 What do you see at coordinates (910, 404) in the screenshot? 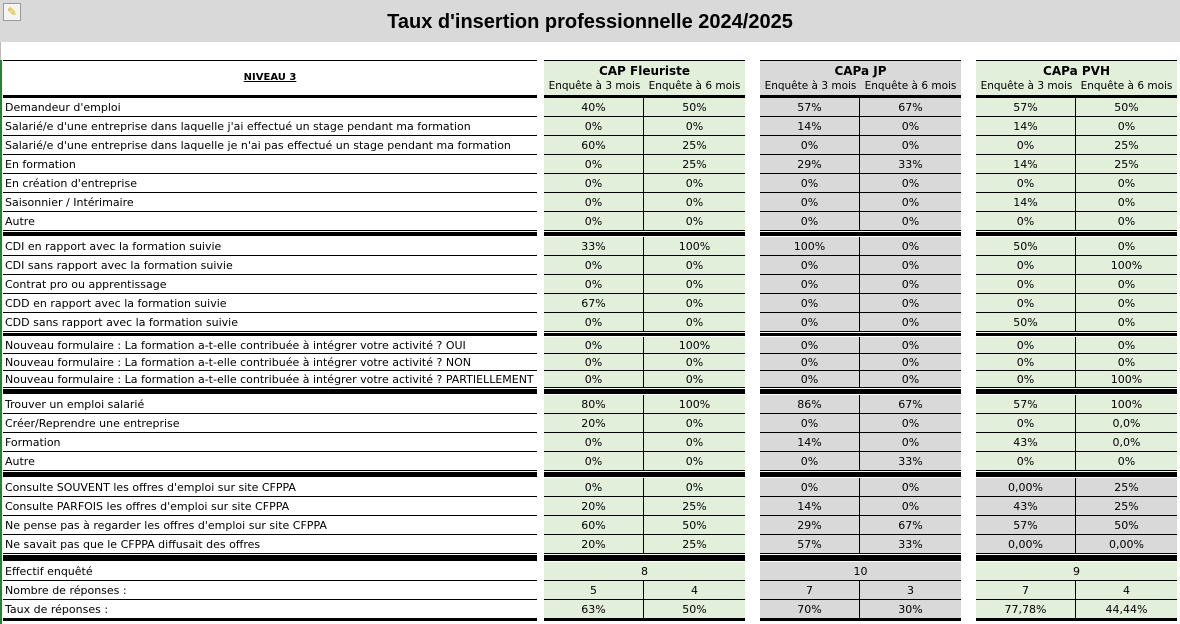
I see `value-cell: 67%` at bounding box center [910, 404].